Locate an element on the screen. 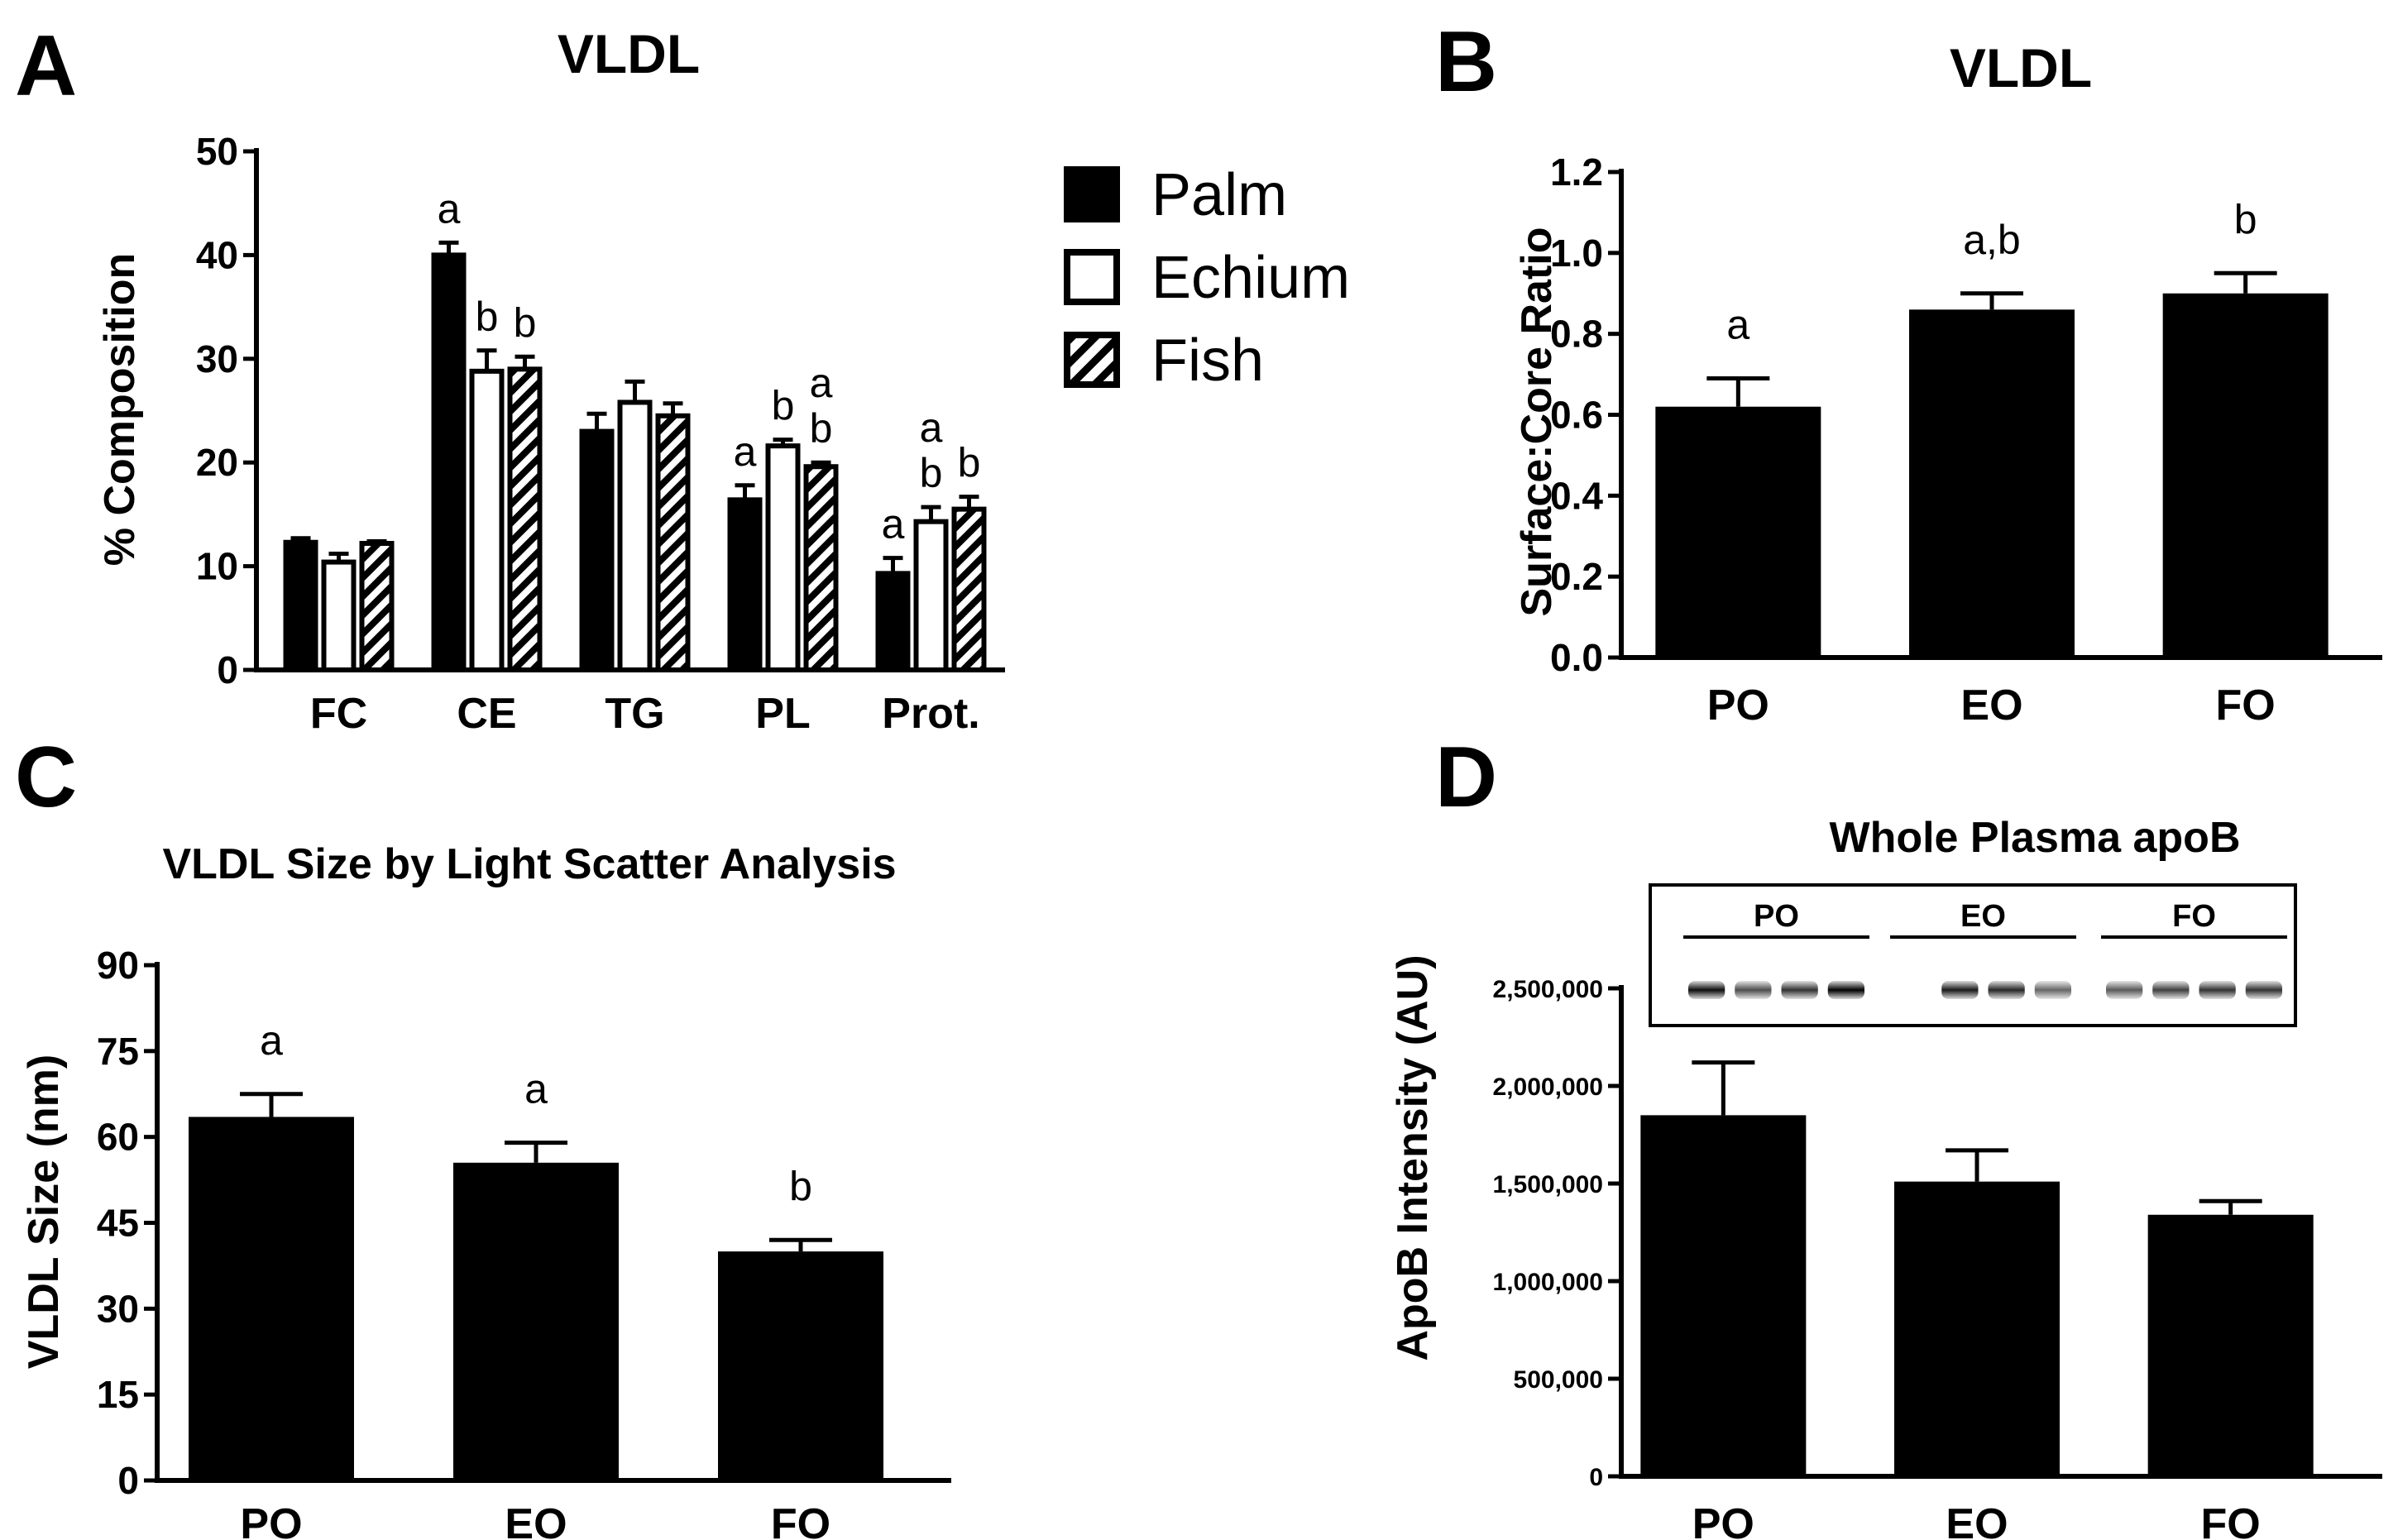 Image resolution: width=2398 pixels, height=1540 pixels. panel-c-x-tick-label: EO is located at coordinates (536, 1520).